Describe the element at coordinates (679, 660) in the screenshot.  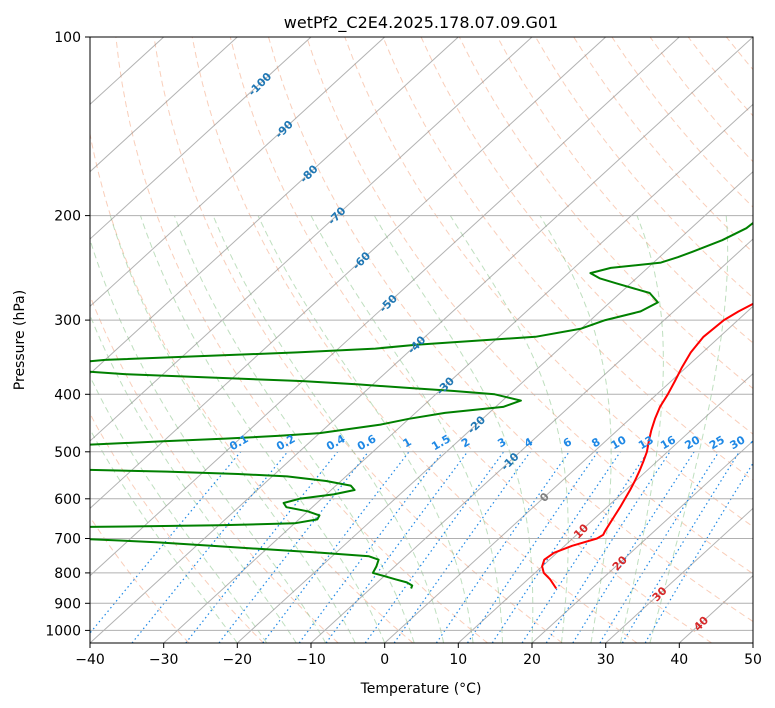
I see `x-tick-label: 40` at that location.